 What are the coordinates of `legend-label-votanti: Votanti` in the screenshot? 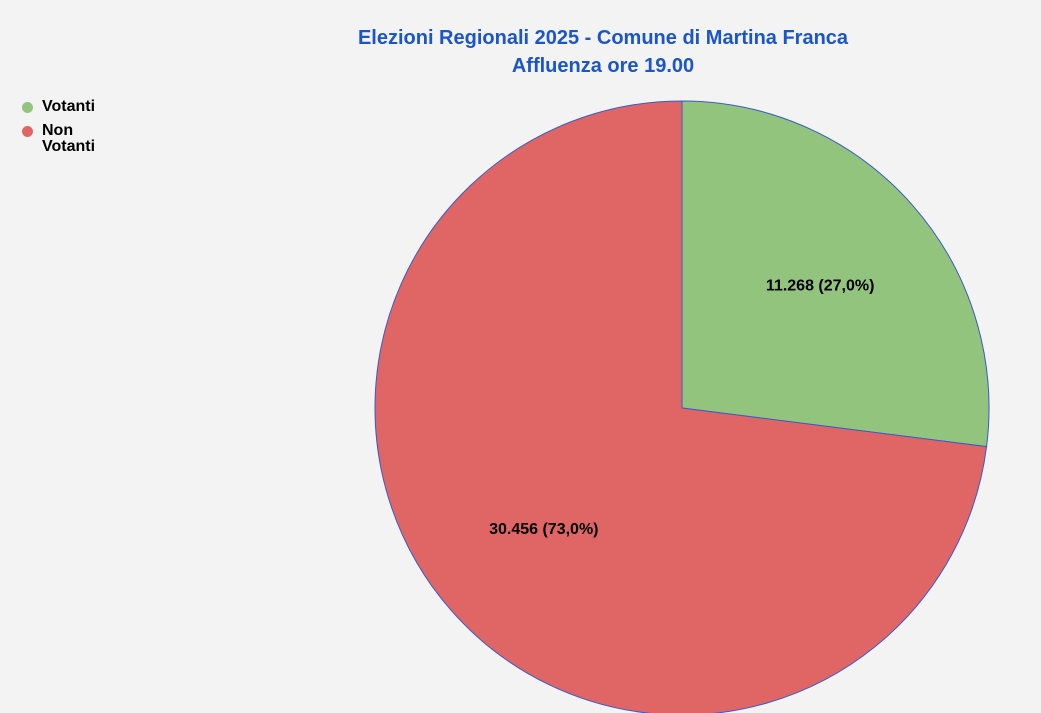 It's located at (69, 106).